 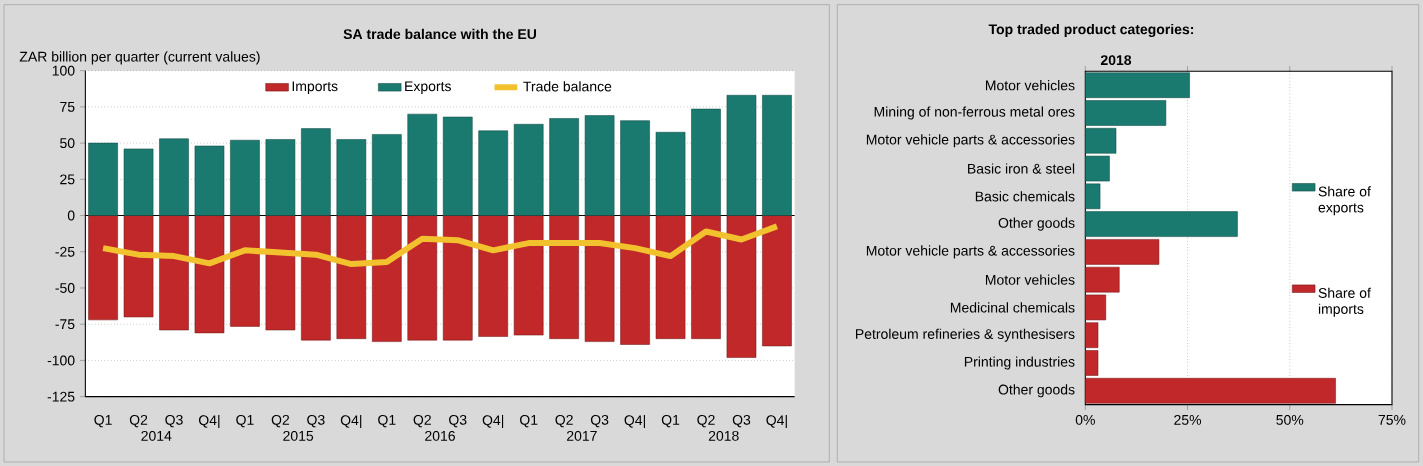 What do you see at coordinates (67, 179) in the screenshot?
I see `y-tick-label: 25` at bounding box center [67, 179].